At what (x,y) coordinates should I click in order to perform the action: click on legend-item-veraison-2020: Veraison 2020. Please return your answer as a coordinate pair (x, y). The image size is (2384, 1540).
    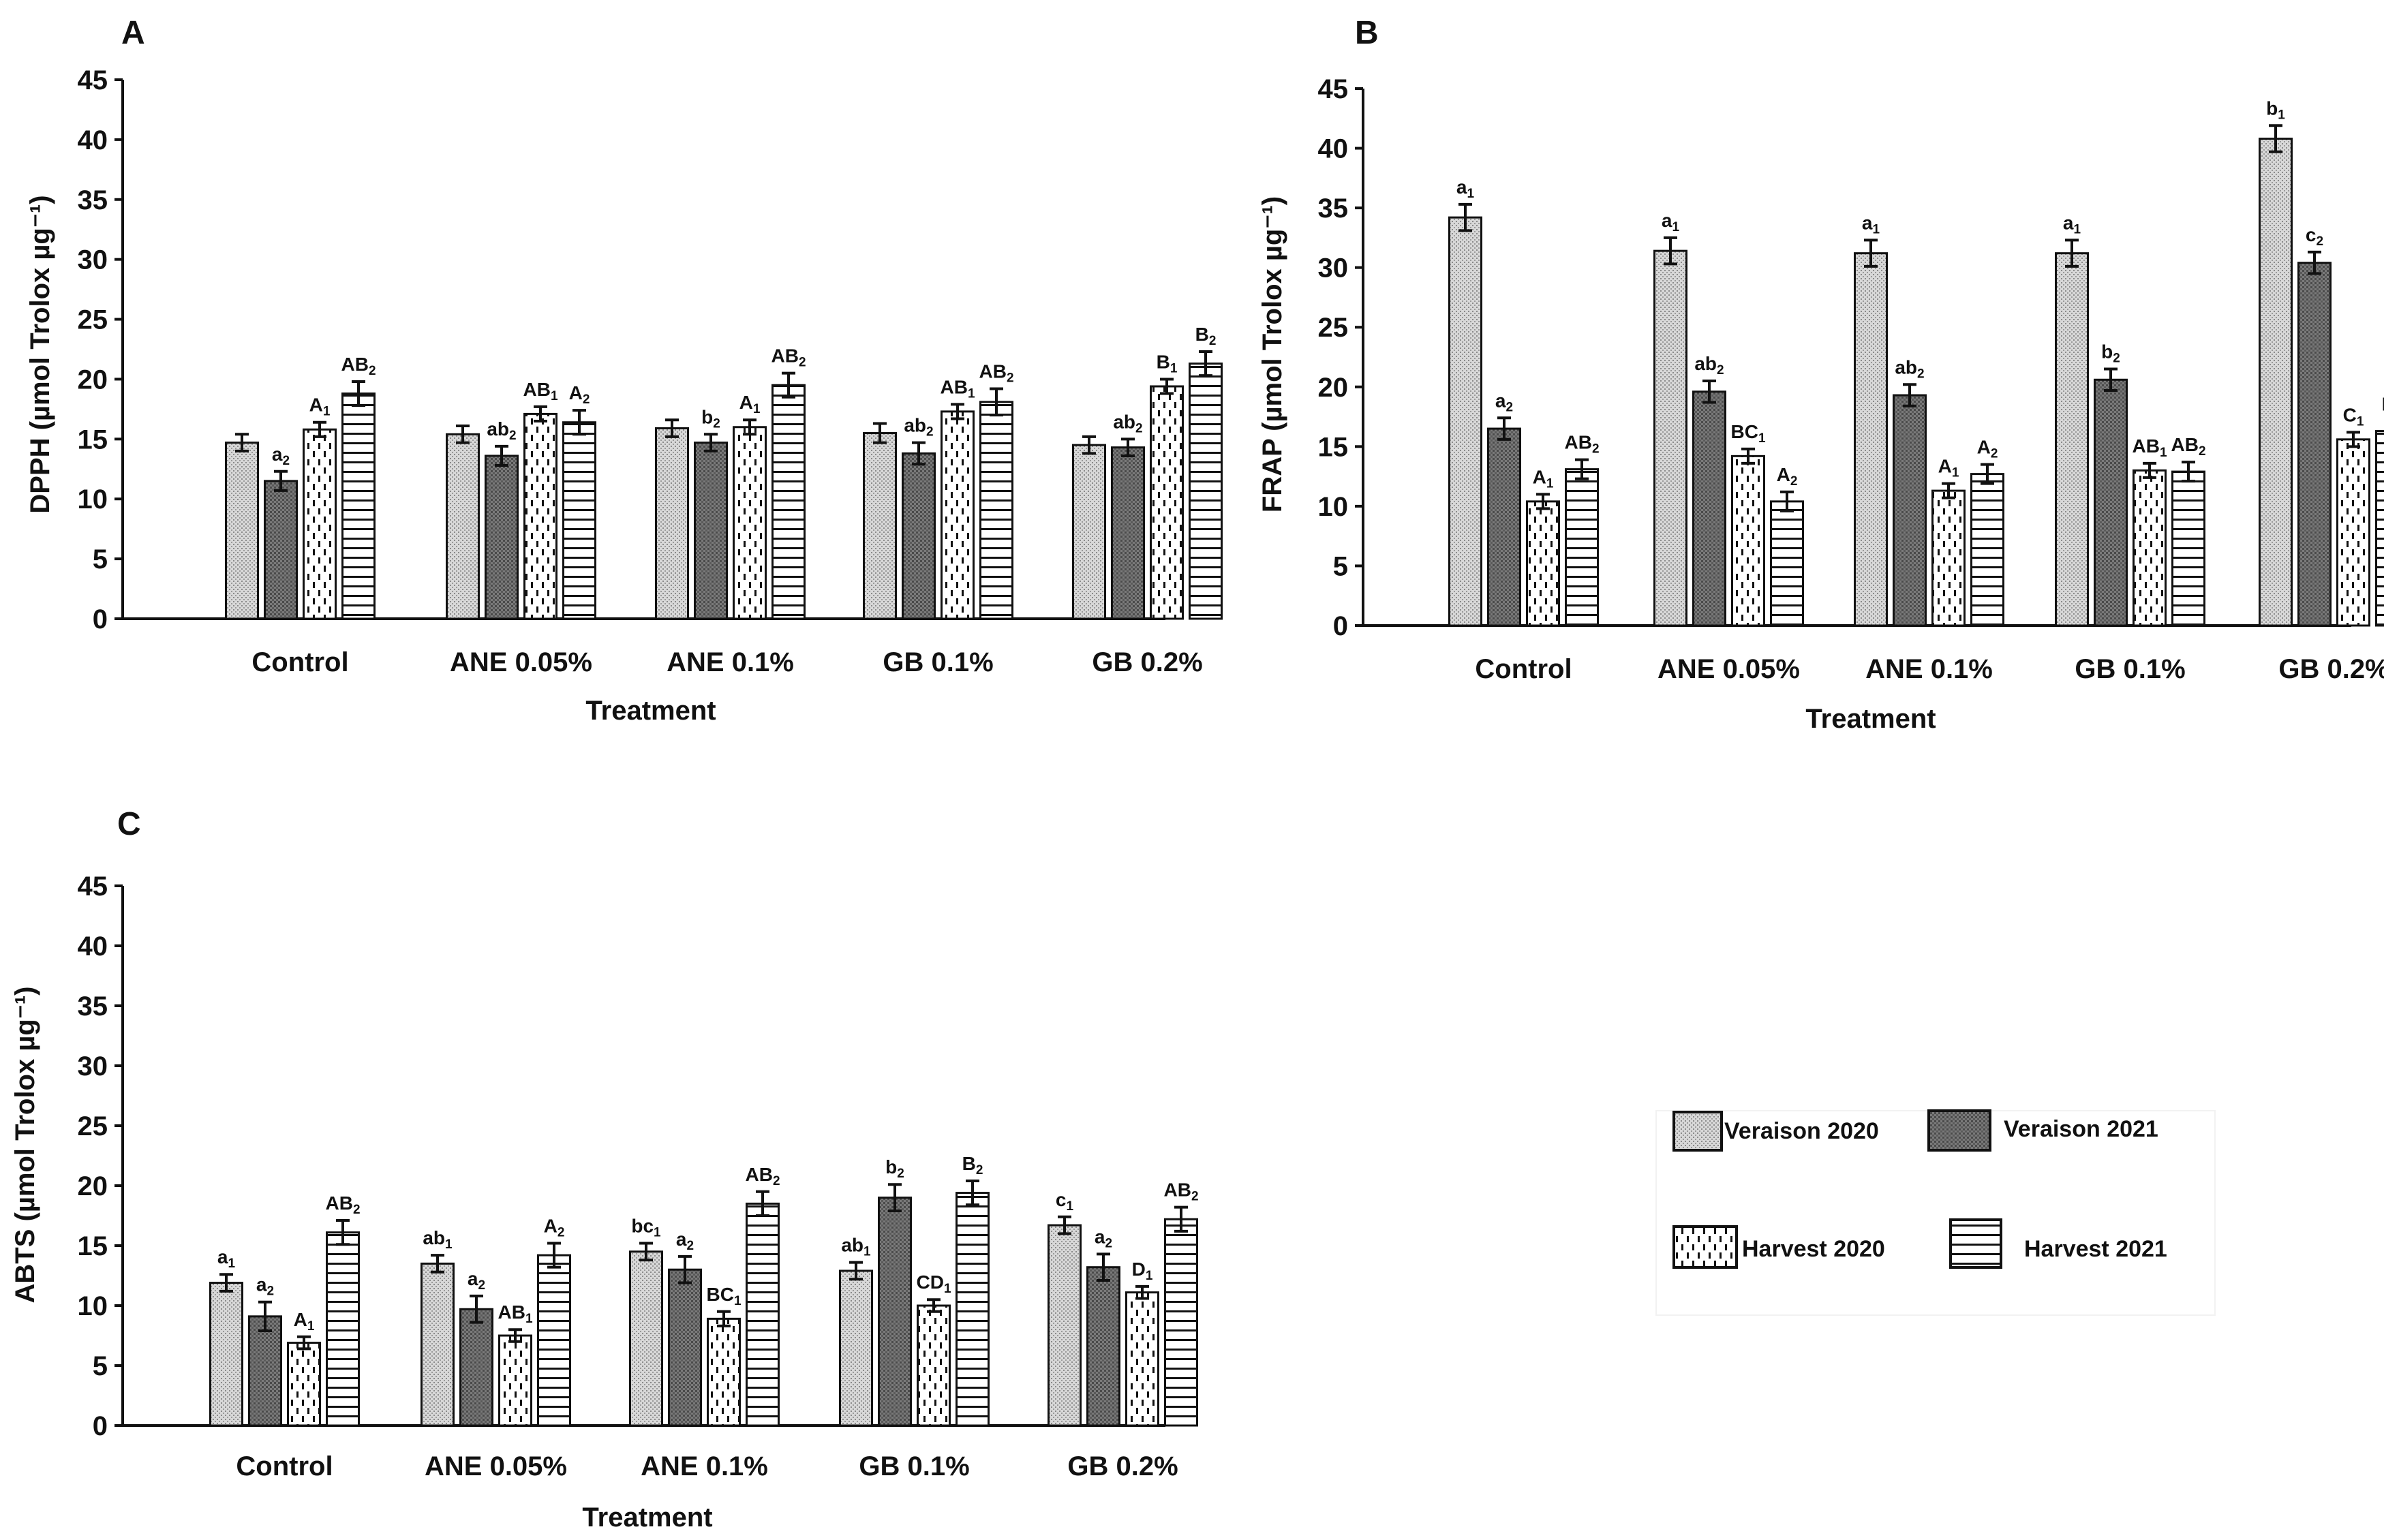
    Looking at the image, I should click on (1775, 1131).